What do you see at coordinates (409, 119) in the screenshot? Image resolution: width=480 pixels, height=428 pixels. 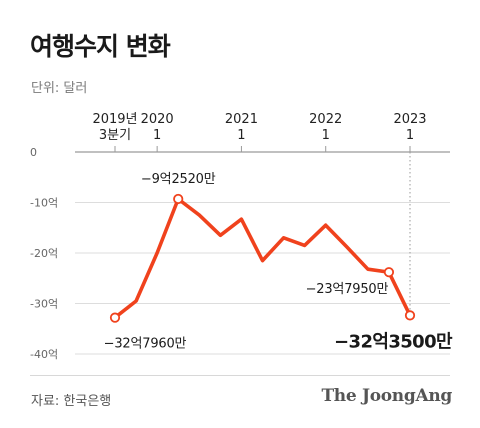 I see `x-tick-label-year: 2023` at bounding box center [409, 119].